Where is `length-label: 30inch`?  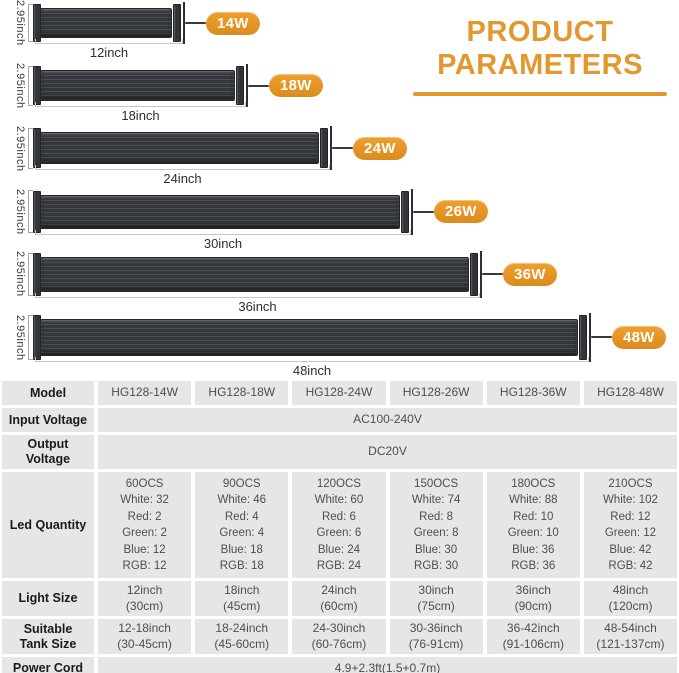
length-label: 30inch is located at coordinates (223, 243).